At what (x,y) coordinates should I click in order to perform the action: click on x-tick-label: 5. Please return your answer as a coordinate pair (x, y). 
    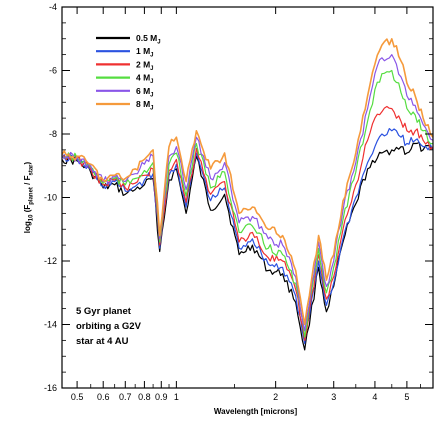
    Looking at the image, I should click on (406, 397).